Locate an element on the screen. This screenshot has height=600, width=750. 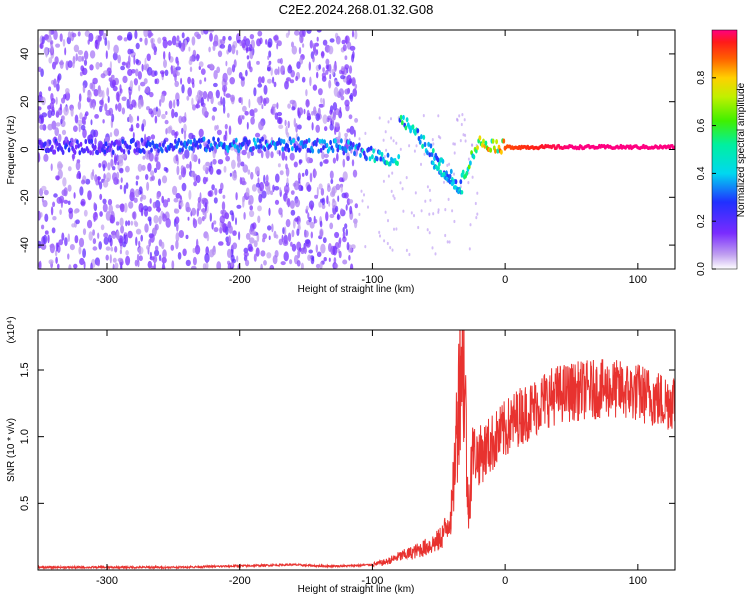
y-tick-label: 40 is located at coordinates (25, 54).